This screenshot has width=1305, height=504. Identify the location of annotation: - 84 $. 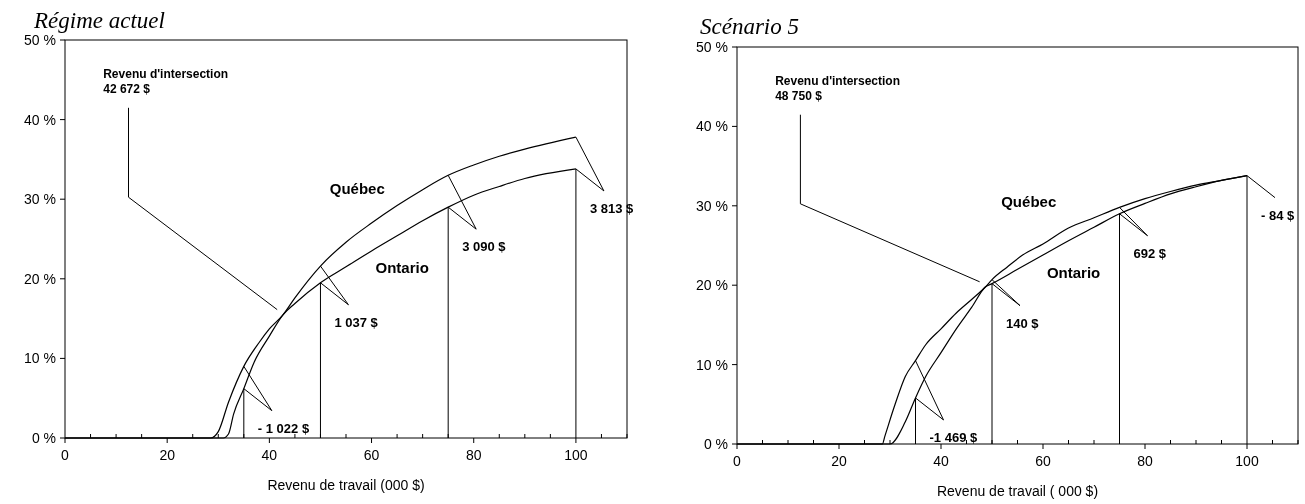
(1278, 215).